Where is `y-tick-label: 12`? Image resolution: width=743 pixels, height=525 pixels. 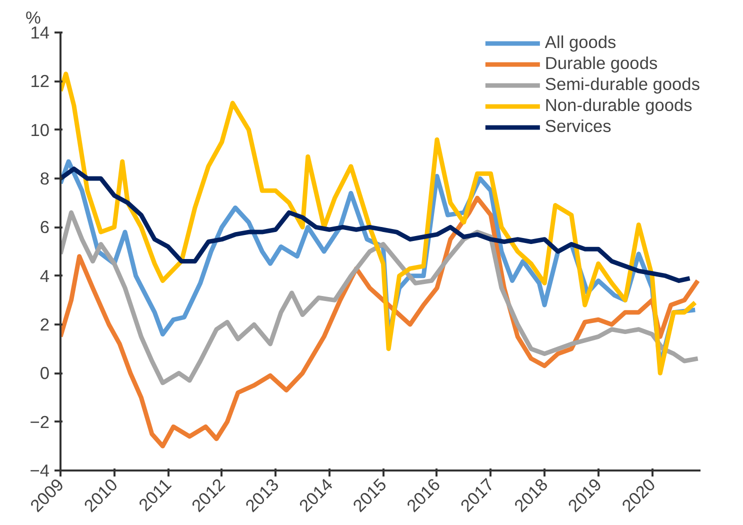
y-tick-label: 12 is located at coordinates (40, 81).